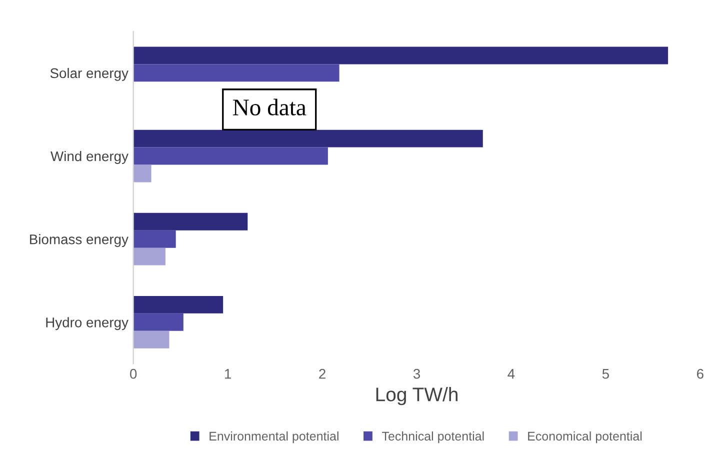 This screenshot has height=449, width=713. I want to click on y-tick-label: Biomass energy, so click(79, 241).